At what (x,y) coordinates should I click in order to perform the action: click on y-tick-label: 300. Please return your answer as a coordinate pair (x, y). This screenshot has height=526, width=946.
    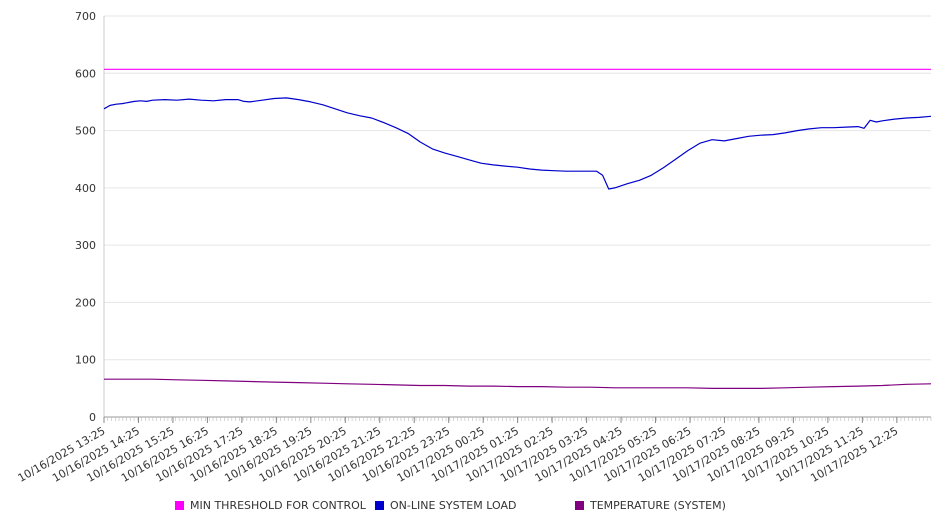
    Looking at the image, I should click on (85, 245).